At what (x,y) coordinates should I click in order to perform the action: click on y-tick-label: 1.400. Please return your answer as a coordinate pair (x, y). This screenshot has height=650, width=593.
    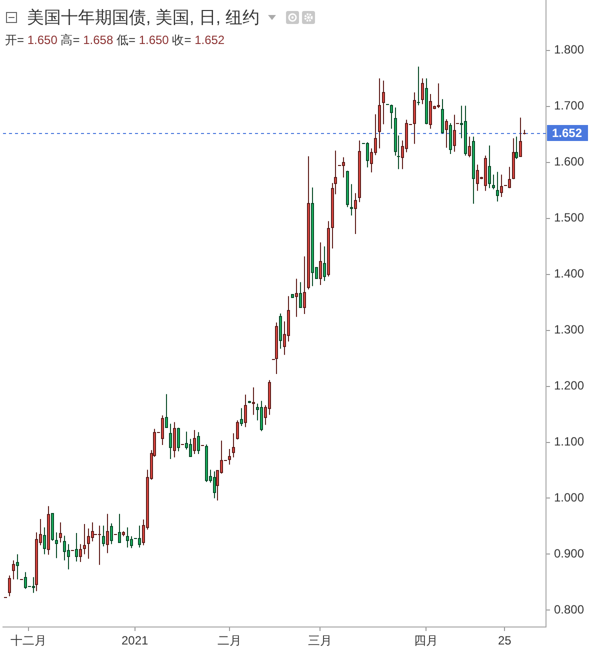
    Looking at the image, I should click on (569, 273).